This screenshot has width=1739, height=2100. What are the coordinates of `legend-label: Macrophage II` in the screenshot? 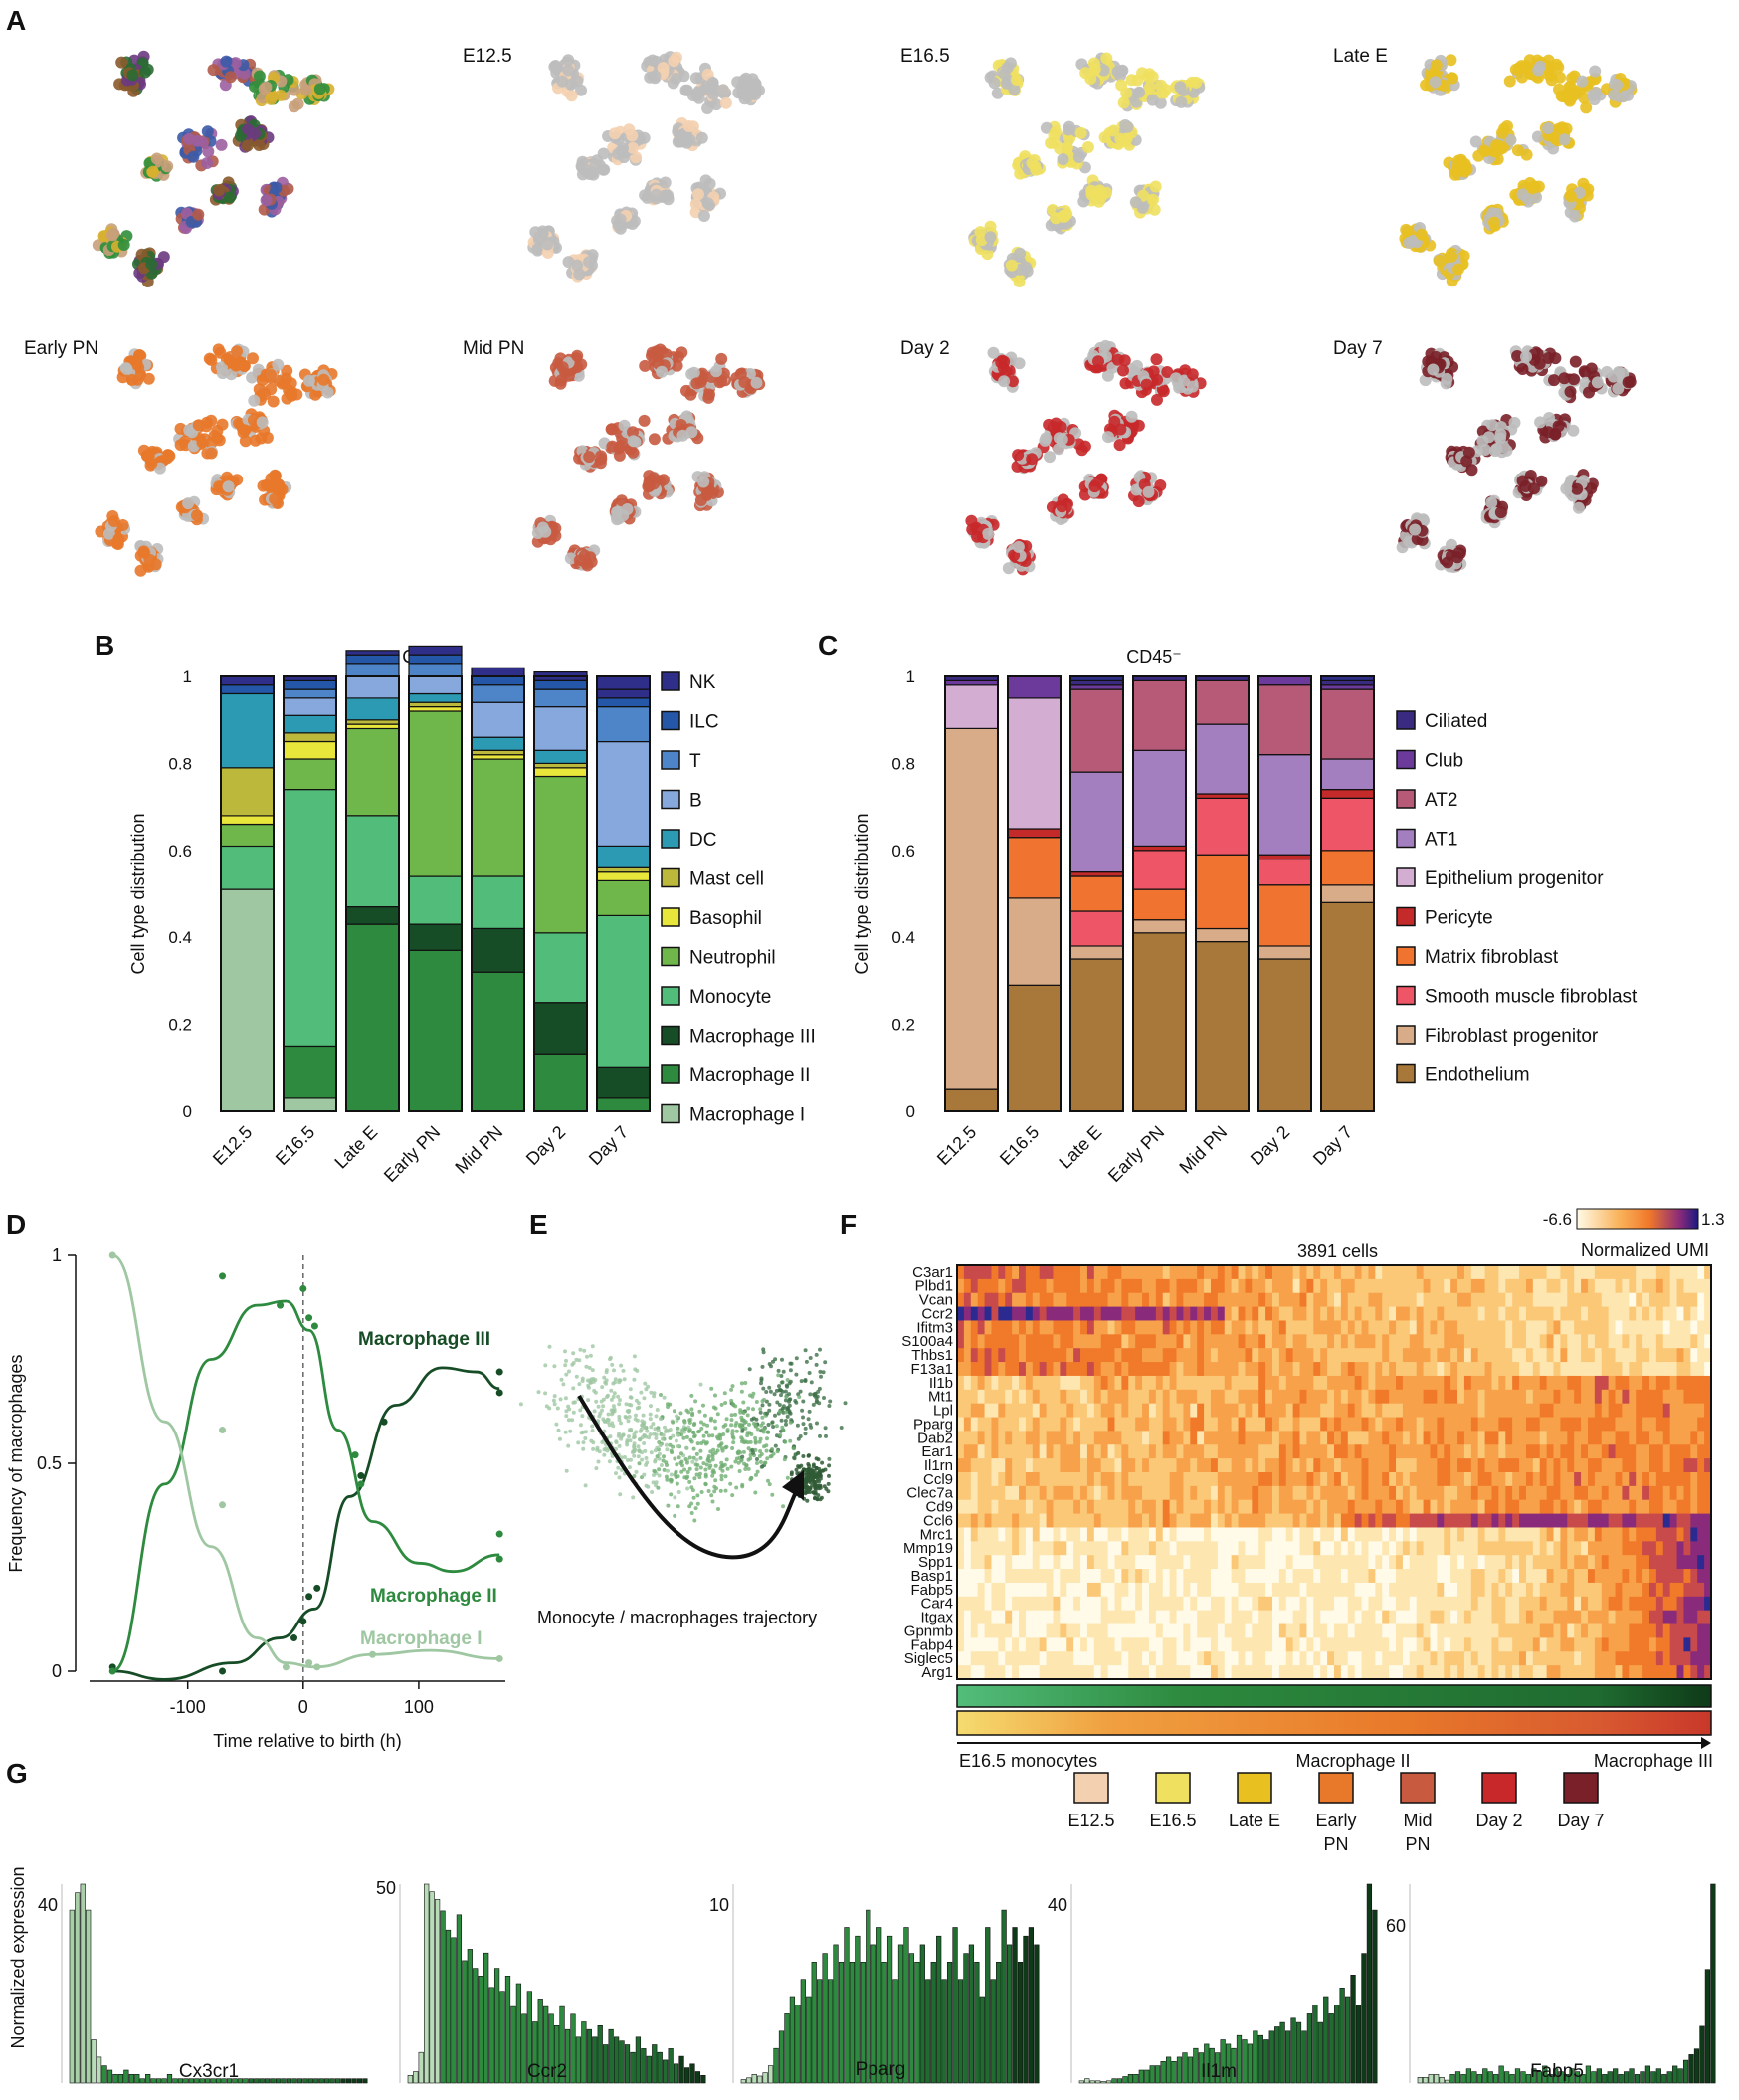 It's located at (749, 1075).